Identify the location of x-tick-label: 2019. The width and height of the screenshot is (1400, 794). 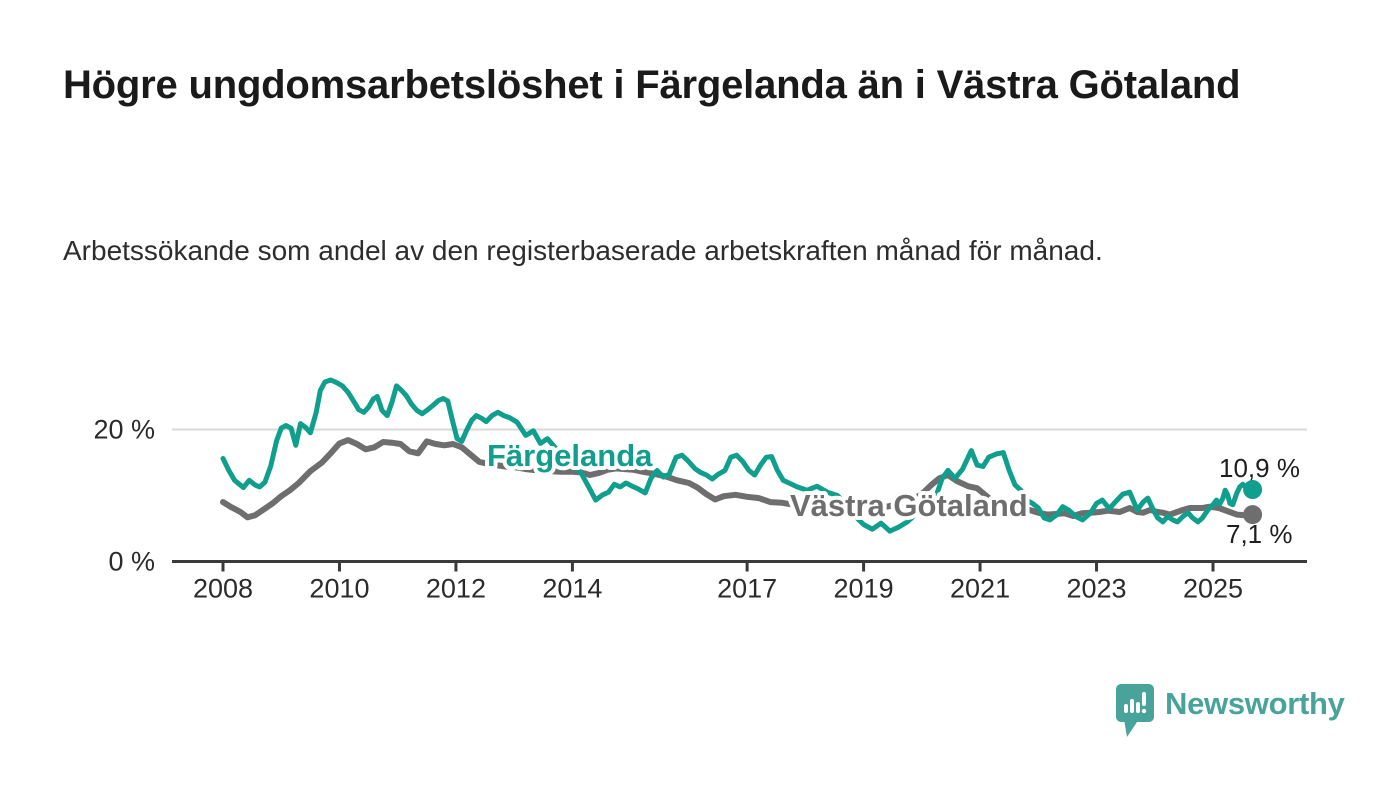
(864, 589).